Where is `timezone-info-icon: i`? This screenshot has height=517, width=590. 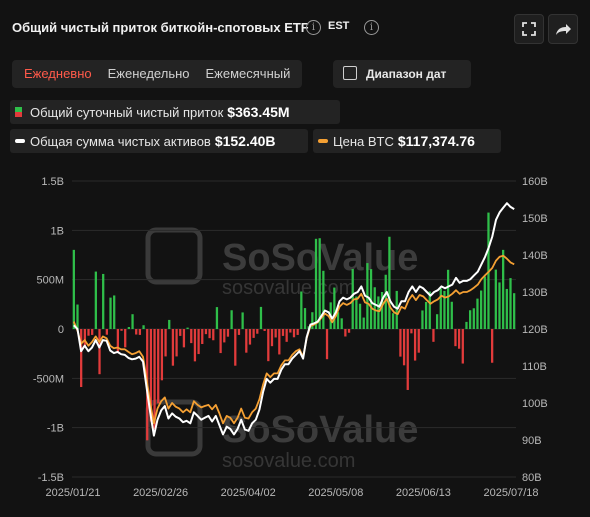
timezone-info-icon: i is located at coordinates (371, 27).